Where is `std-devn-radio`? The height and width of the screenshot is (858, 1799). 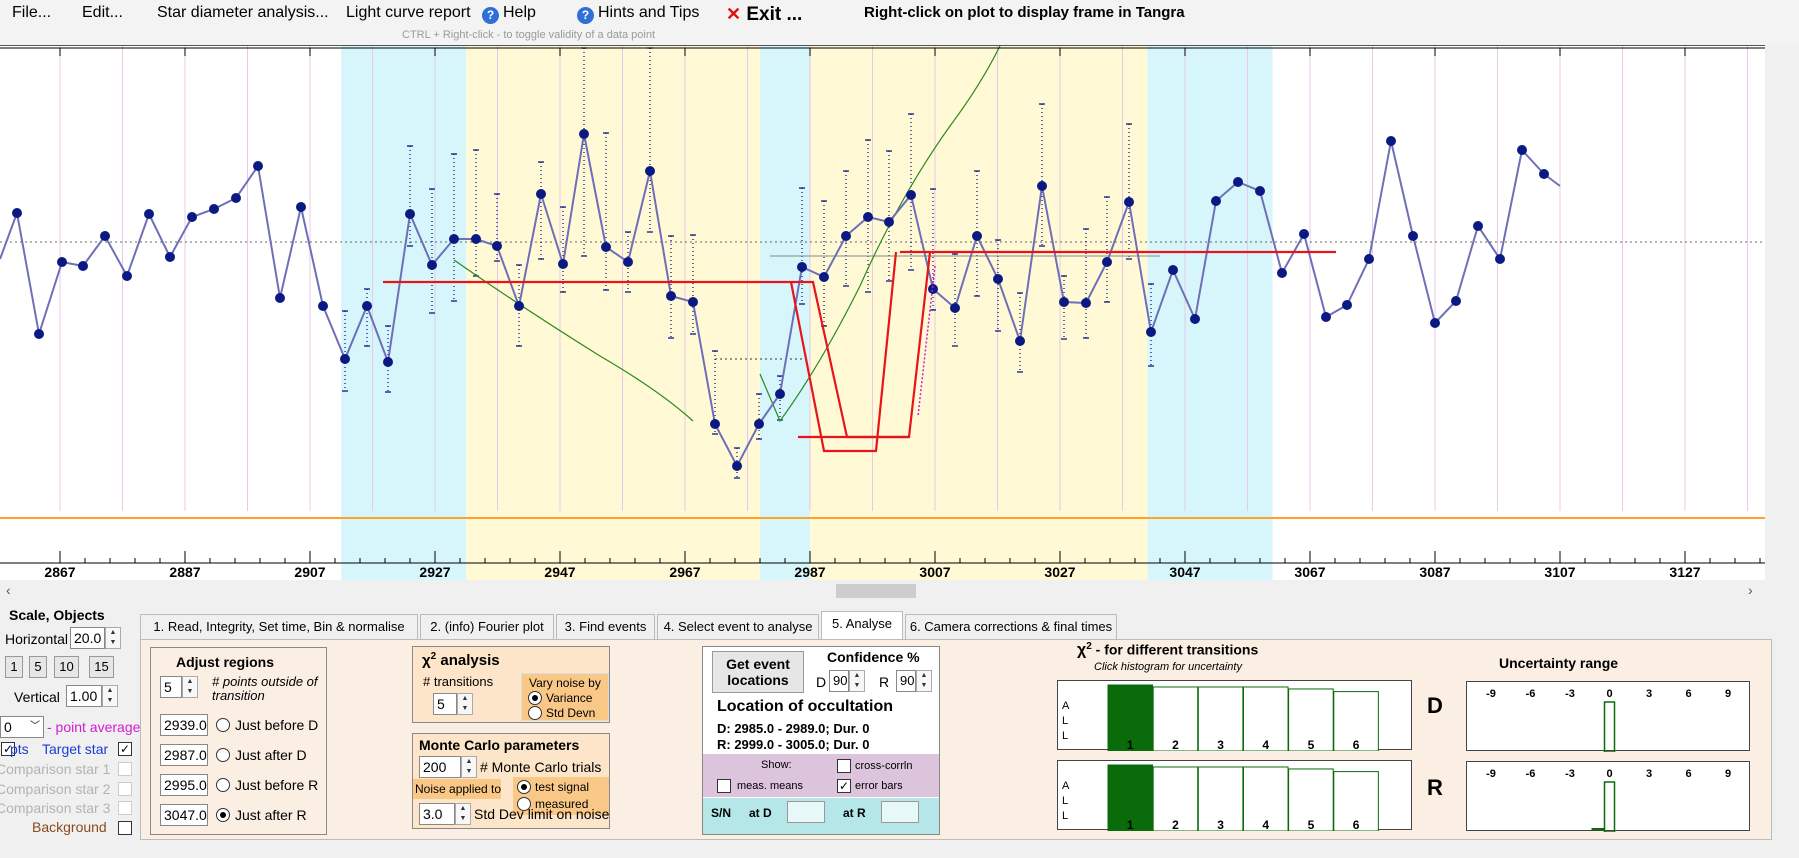
std-devn-radio is located at coordinates (535, 713).